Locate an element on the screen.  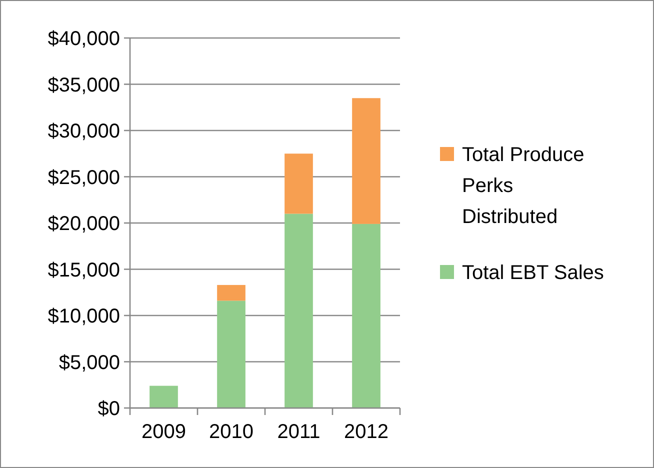
y-tick-label: $25,000 is located at coordinates (84, 177).